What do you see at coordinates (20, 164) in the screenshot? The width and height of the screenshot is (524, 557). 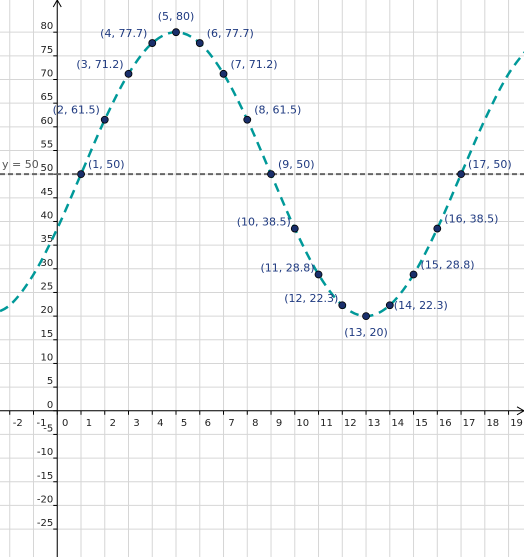 I see `reference-label: y = 50` at bounding box center [20, 164].